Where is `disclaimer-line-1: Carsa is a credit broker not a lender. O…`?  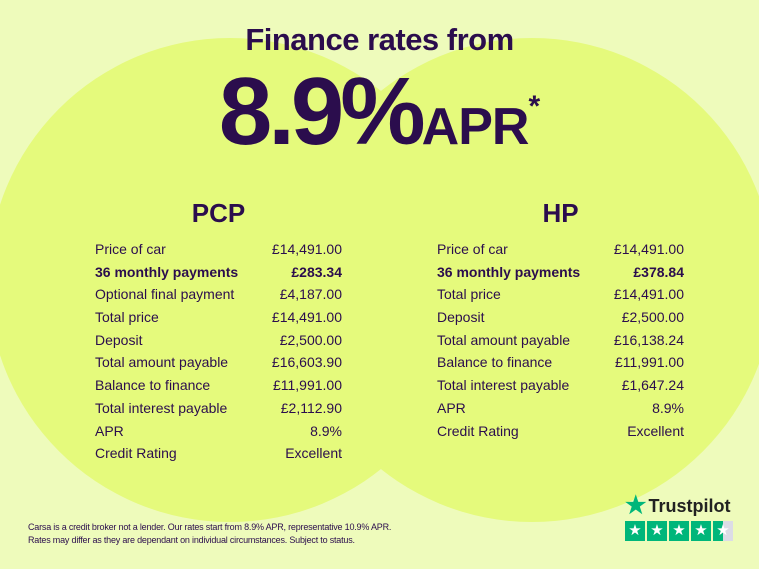 disclaimer-line-1: Carsa is a credit broker not a lender. O… is located at coordinates (210, 527).